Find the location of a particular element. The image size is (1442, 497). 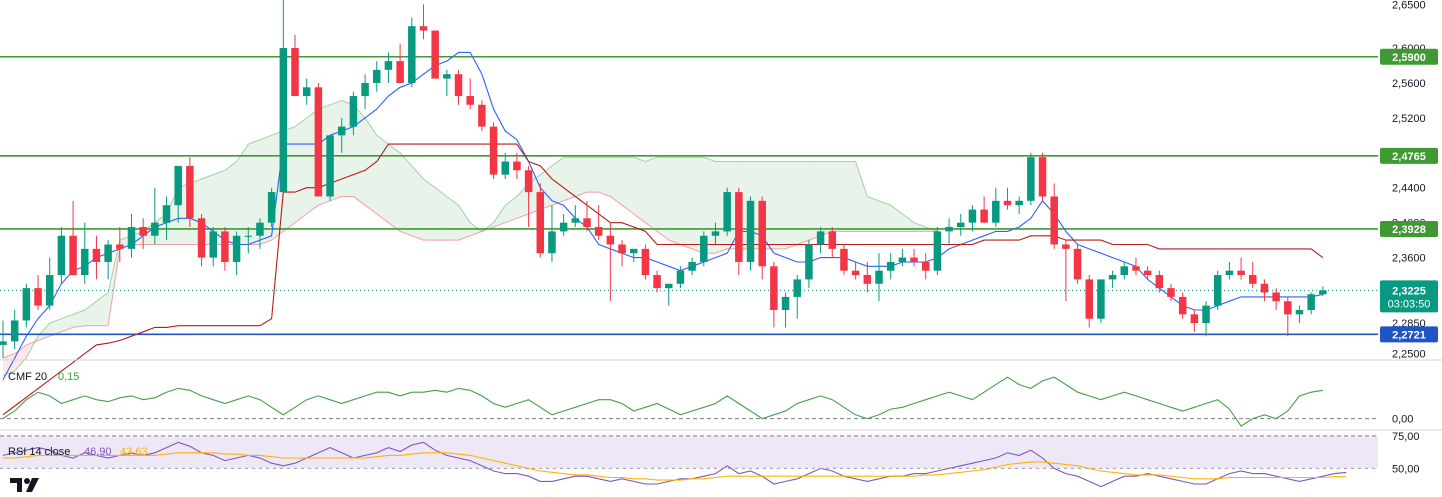

cmf-legend-value: 0,15 is located at coordinates (68, 377).